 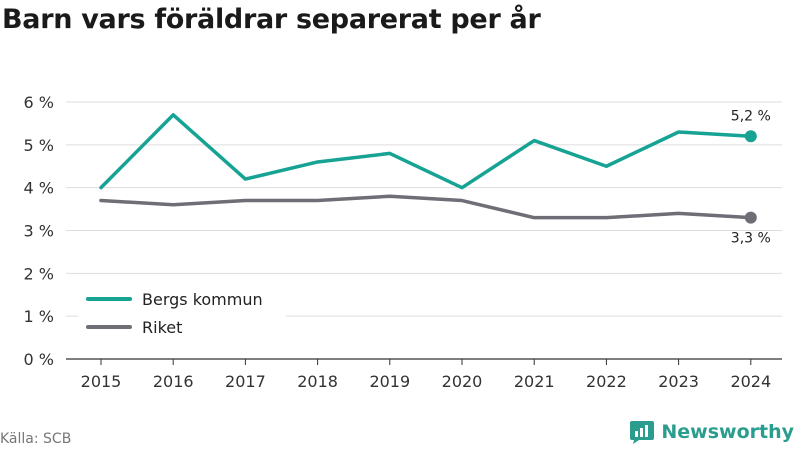 What do you see at coordinates (678, 381) in the screenshot?
I see `x-tick-label: 2023` at bounding box center [678, 381].